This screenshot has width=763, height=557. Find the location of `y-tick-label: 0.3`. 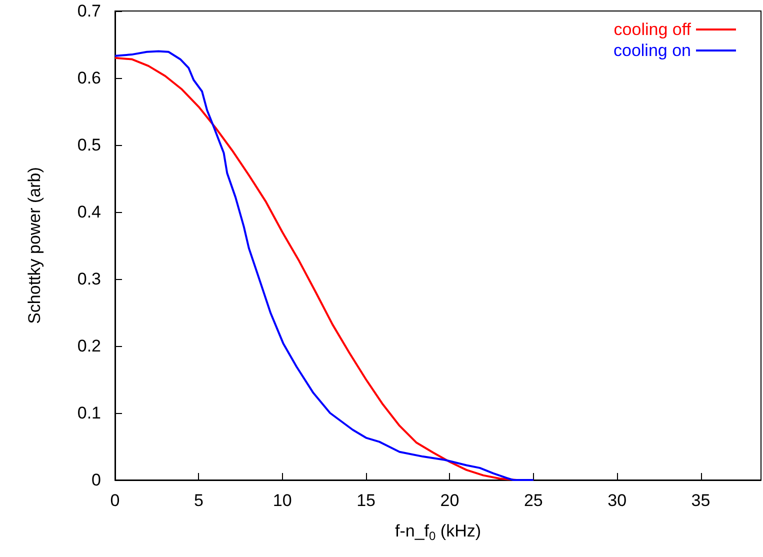

y-tick-label: 0.3 is located at coordinates (89, 279).